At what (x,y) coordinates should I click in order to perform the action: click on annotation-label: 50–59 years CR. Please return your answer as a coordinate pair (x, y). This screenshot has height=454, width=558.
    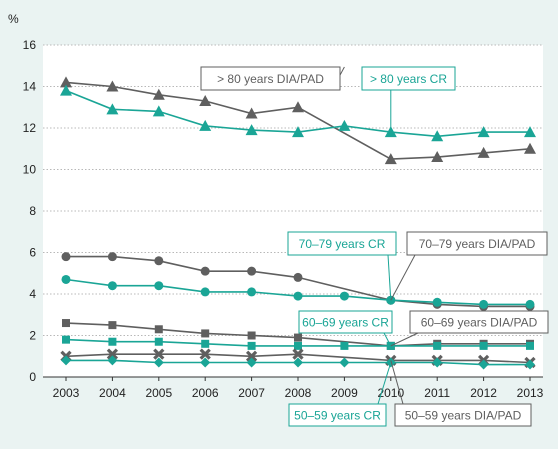
    Looking at the image, I should click on (337, 416).